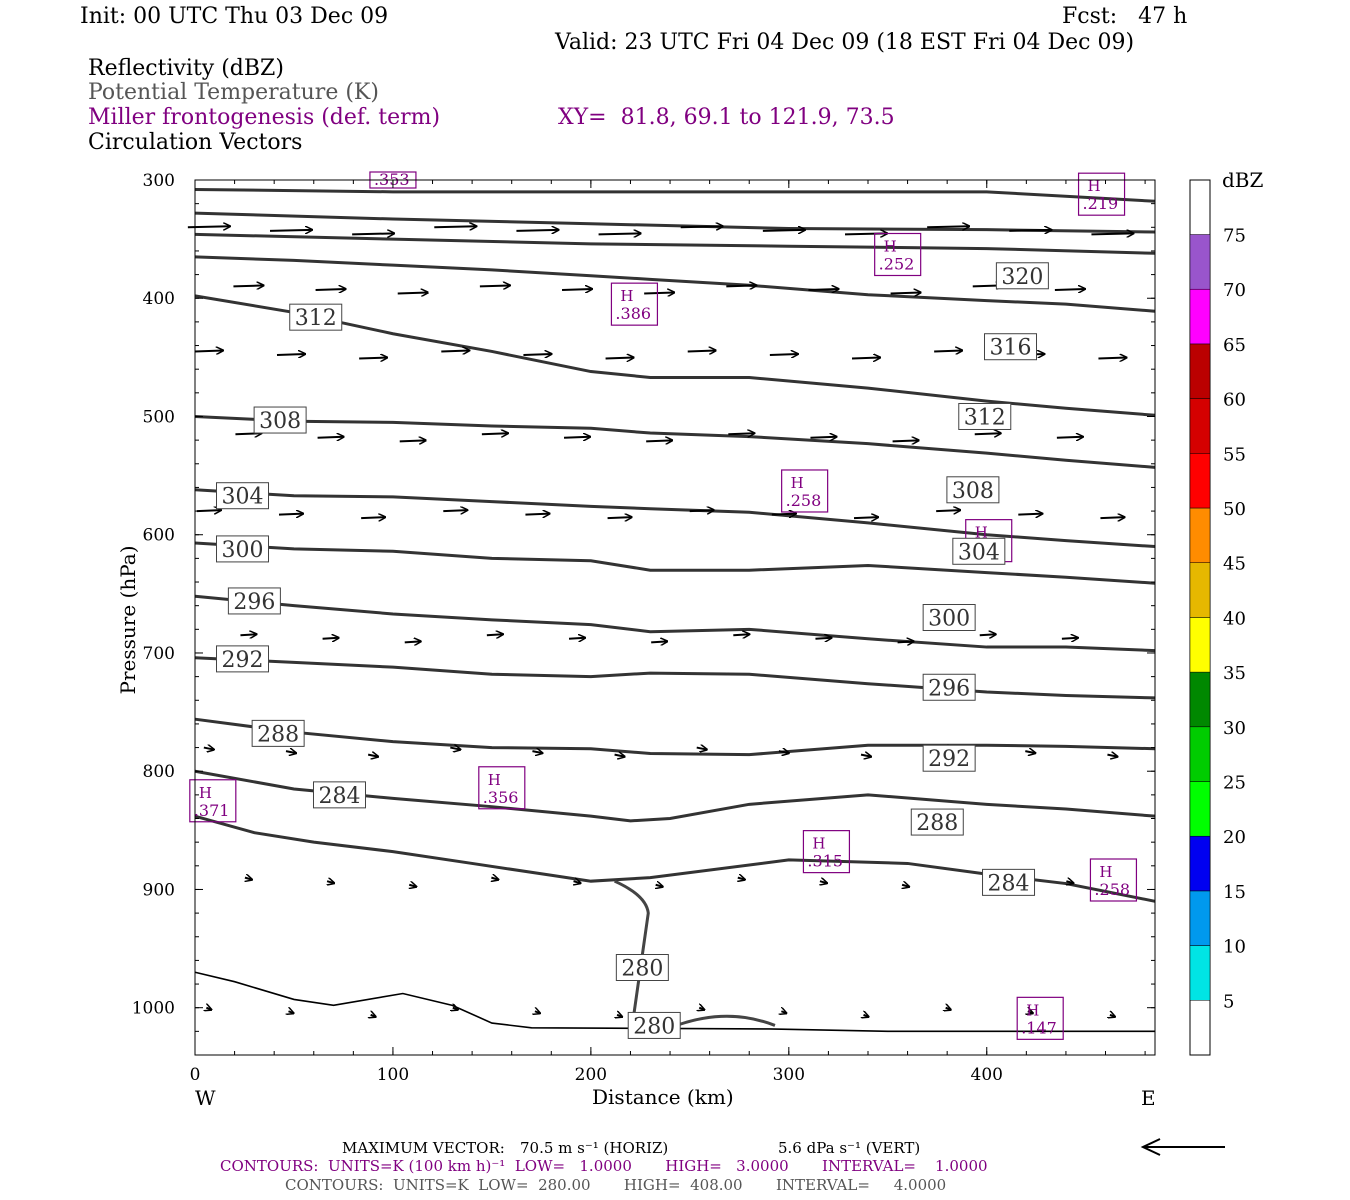 This screenshot has width=1350, height=1200. I want to click on max-vector-vert: 5.6 dPa s⁻¹ (VERT), so click(849, 1148).